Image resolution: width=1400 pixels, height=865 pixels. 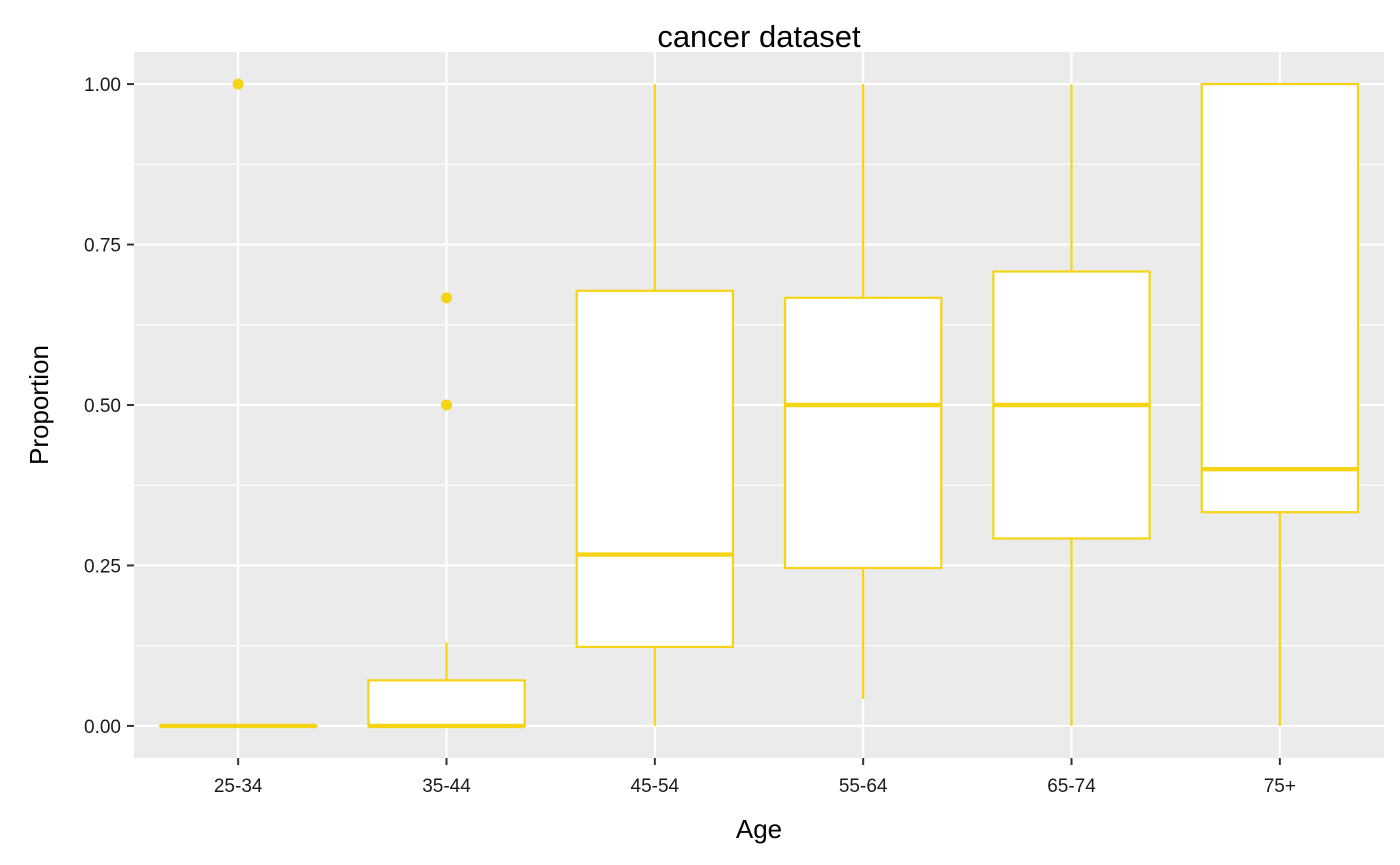 I want to click on x-tick-label: 35-44, so click(x=446, y=786).